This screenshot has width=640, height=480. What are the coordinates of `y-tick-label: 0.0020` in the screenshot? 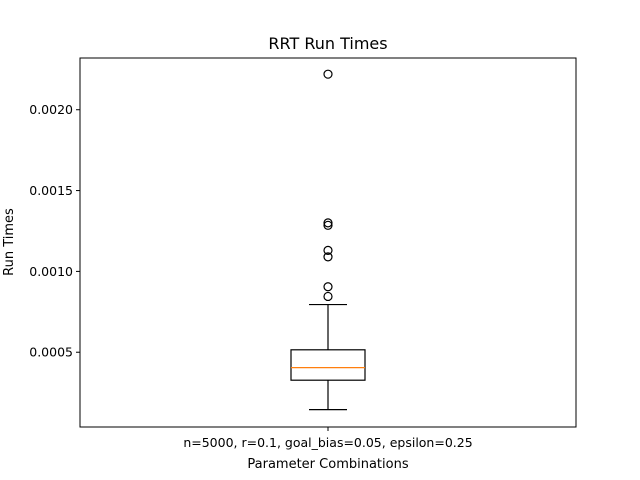 It's located at (51, 109).